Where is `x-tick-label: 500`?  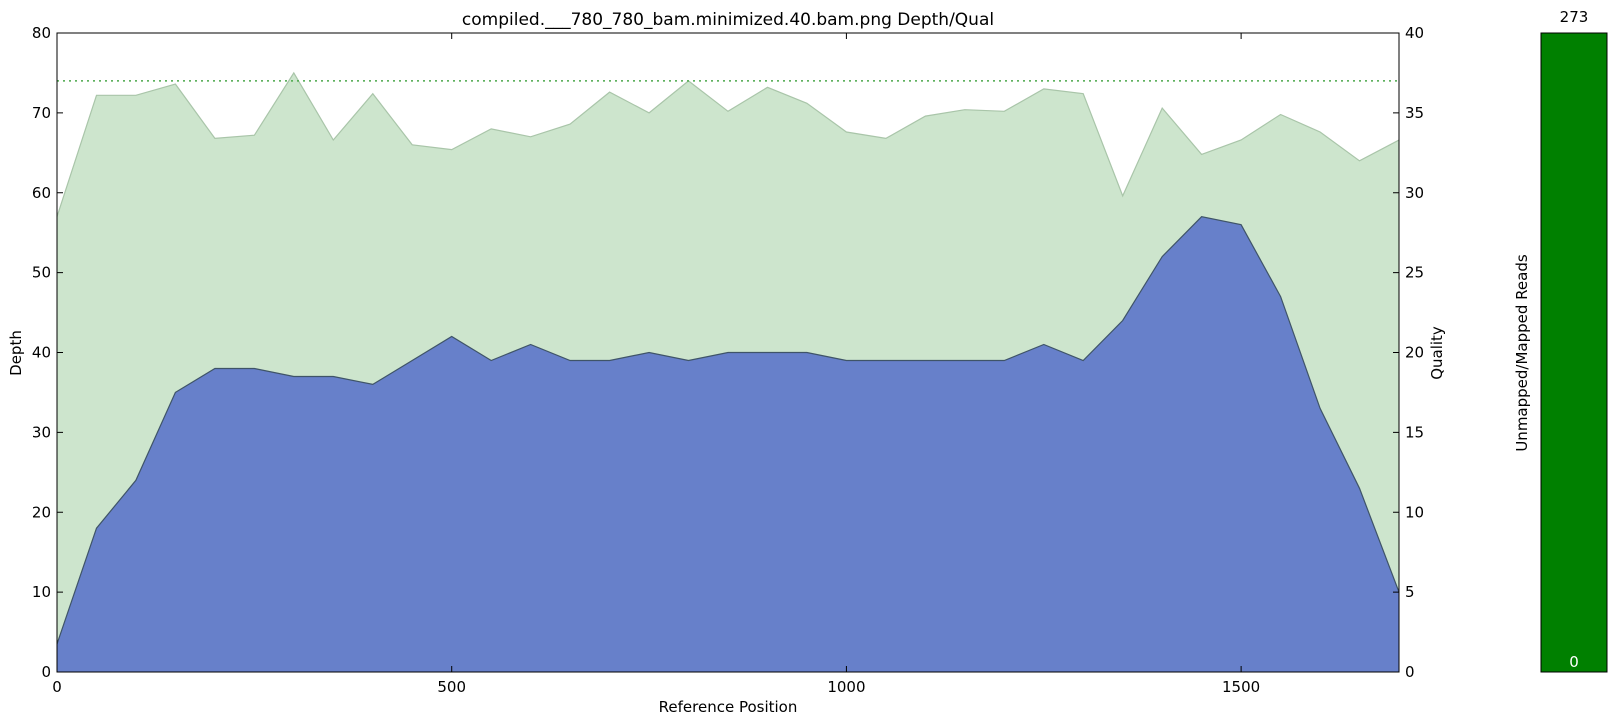
x-tick-label: 500 is located at coordinates (451, 687).